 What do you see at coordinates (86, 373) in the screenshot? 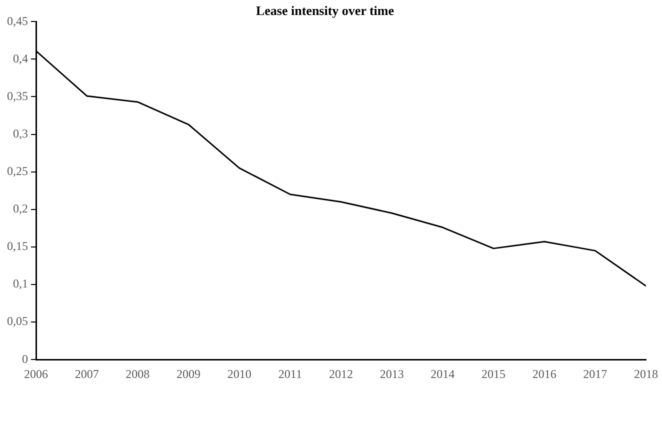
I see `x-tick-label: 2007` at bounding box center [86, 373].